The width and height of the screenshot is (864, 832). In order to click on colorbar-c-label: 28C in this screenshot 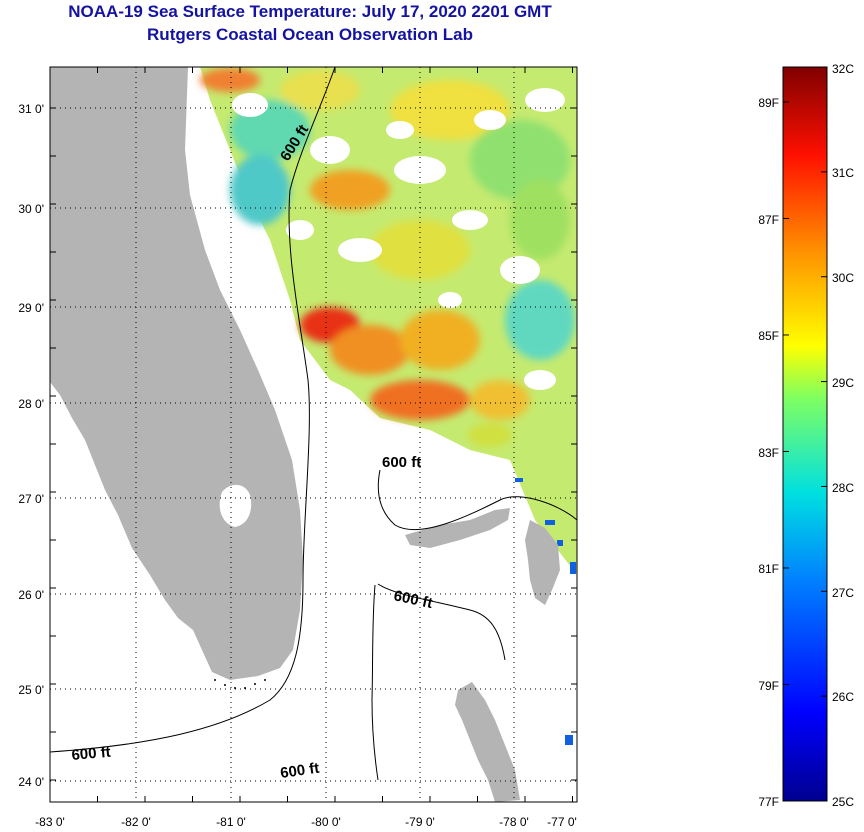, I will do `click(843, 488)`.